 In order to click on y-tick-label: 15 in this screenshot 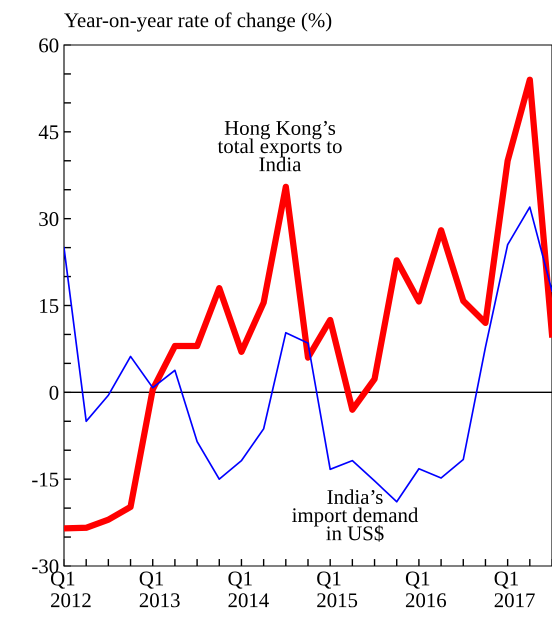, I will do `click(49, 305)`.